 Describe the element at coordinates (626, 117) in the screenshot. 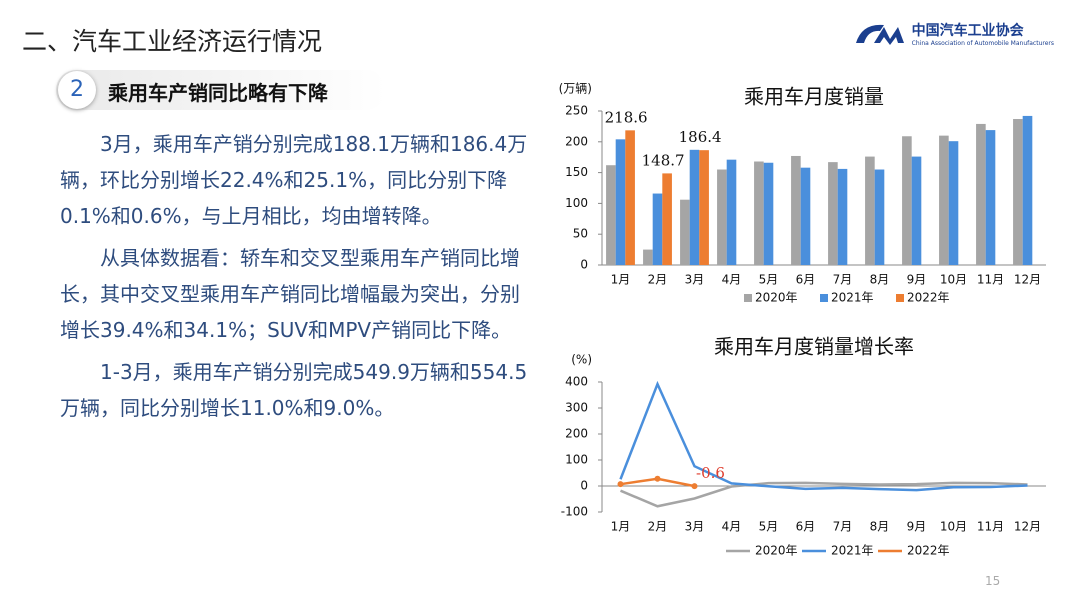

I see `data-label: 218.6` at that location.